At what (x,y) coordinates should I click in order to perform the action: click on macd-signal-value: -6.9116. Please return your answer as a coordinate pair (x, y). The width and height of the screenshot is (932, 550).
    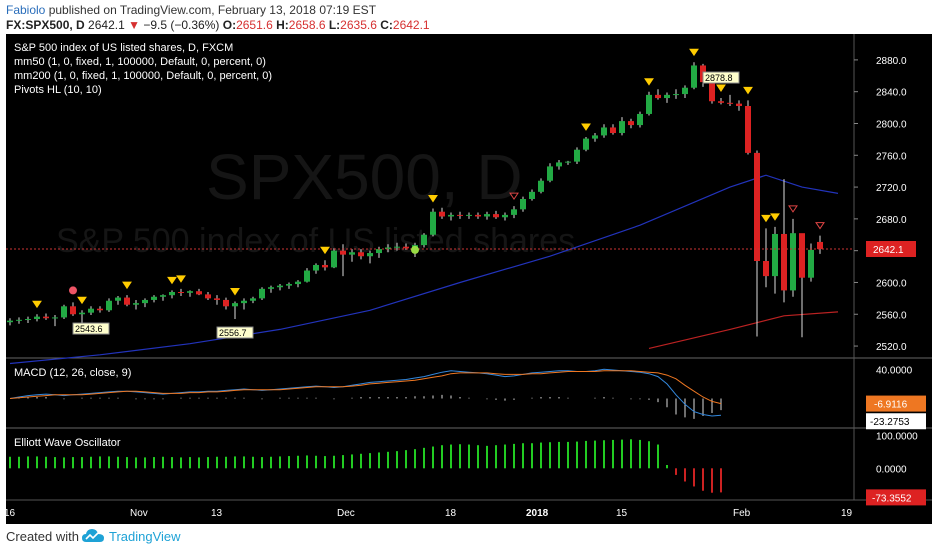
    Looking at the image, I should click on (891, 405).